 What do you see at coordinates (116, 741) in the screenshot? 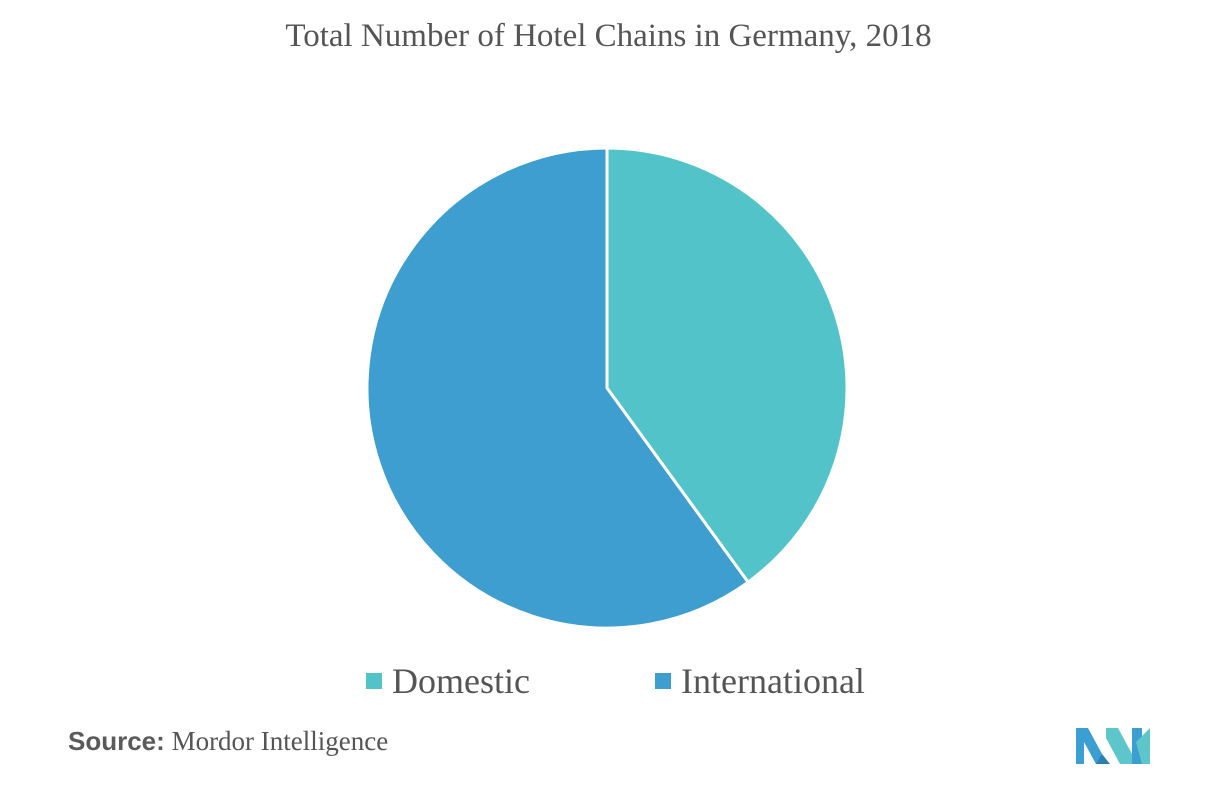
I see `source-prefix: Source:` at bounding box center [116, 741].